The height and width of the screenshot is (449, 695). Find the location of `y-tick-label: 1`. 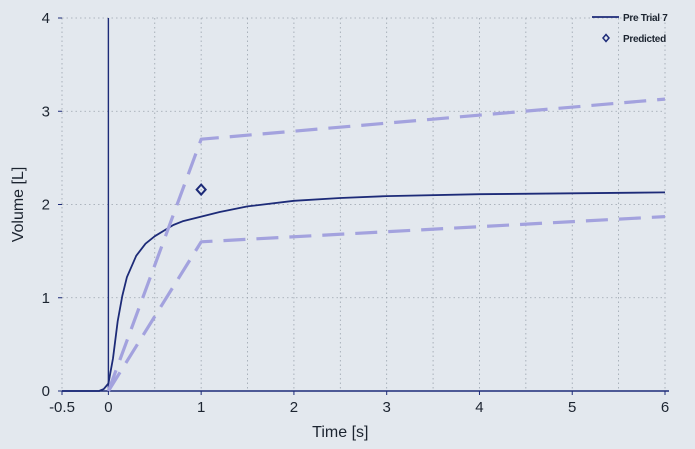

y-tick-label: 1 is located at coordinates (46, 298).